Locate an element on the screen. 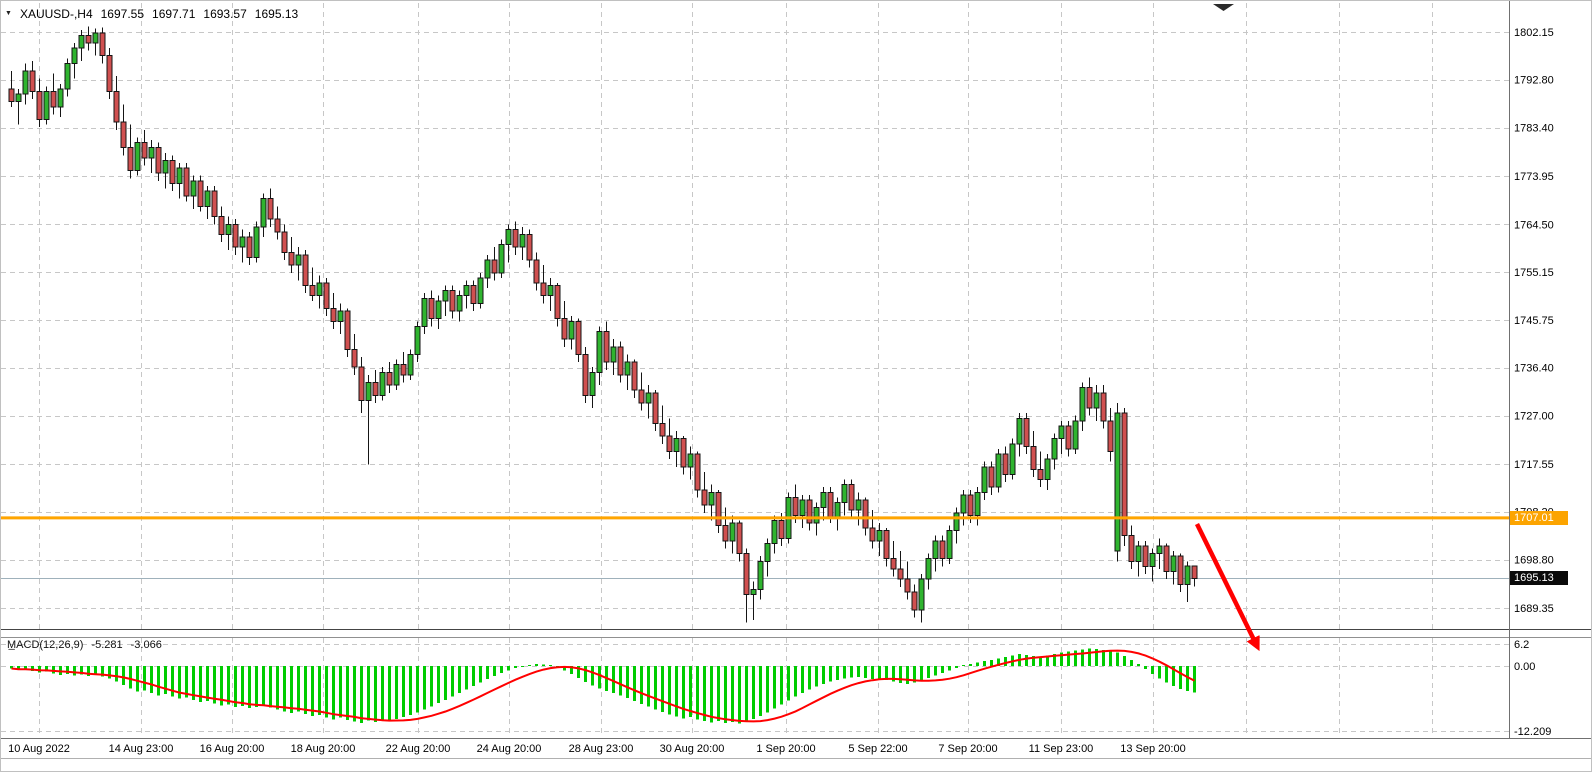  header-low: 1693.57 is located at coordinates (225, 14).